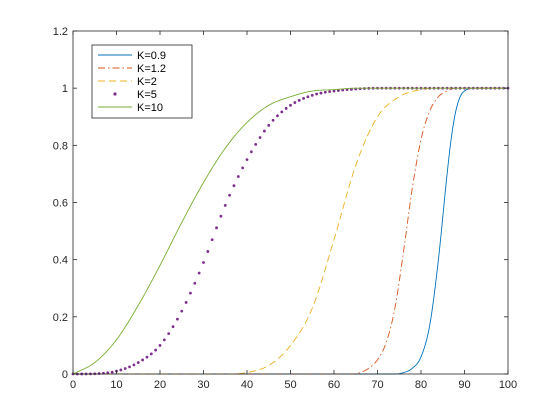  What do you see at coordinates (116, 385) in the screenshot?
I see `x-tick-label: 10` at bounding box center [116, 385].